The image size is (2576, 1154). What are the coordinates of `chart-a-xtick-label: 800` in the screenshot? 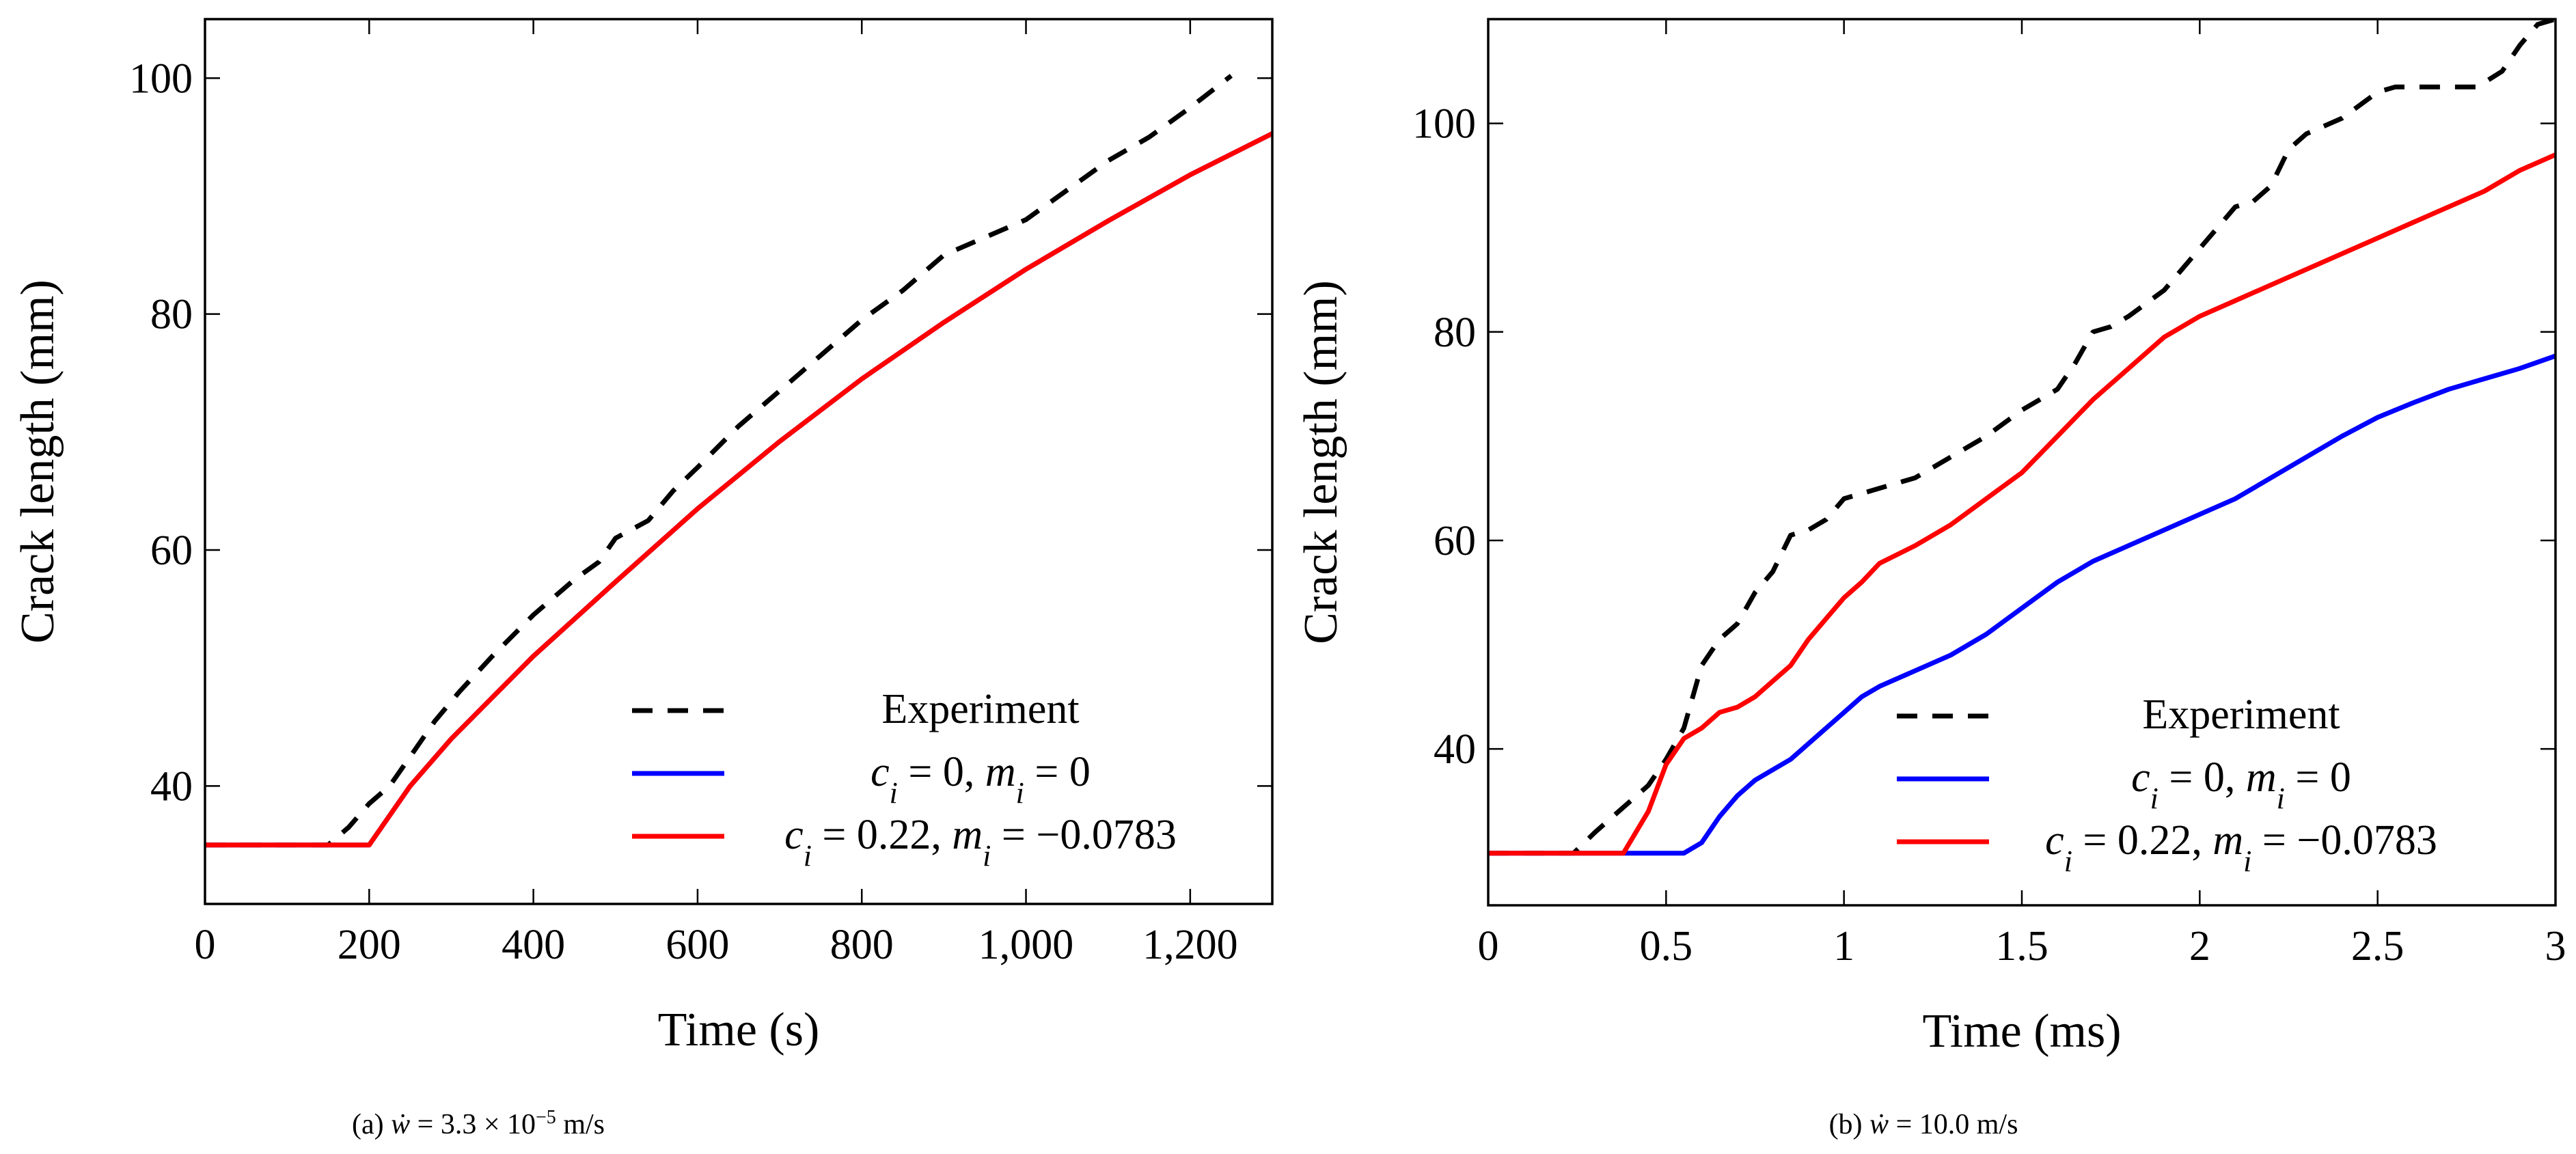 It's located at (862, 945).